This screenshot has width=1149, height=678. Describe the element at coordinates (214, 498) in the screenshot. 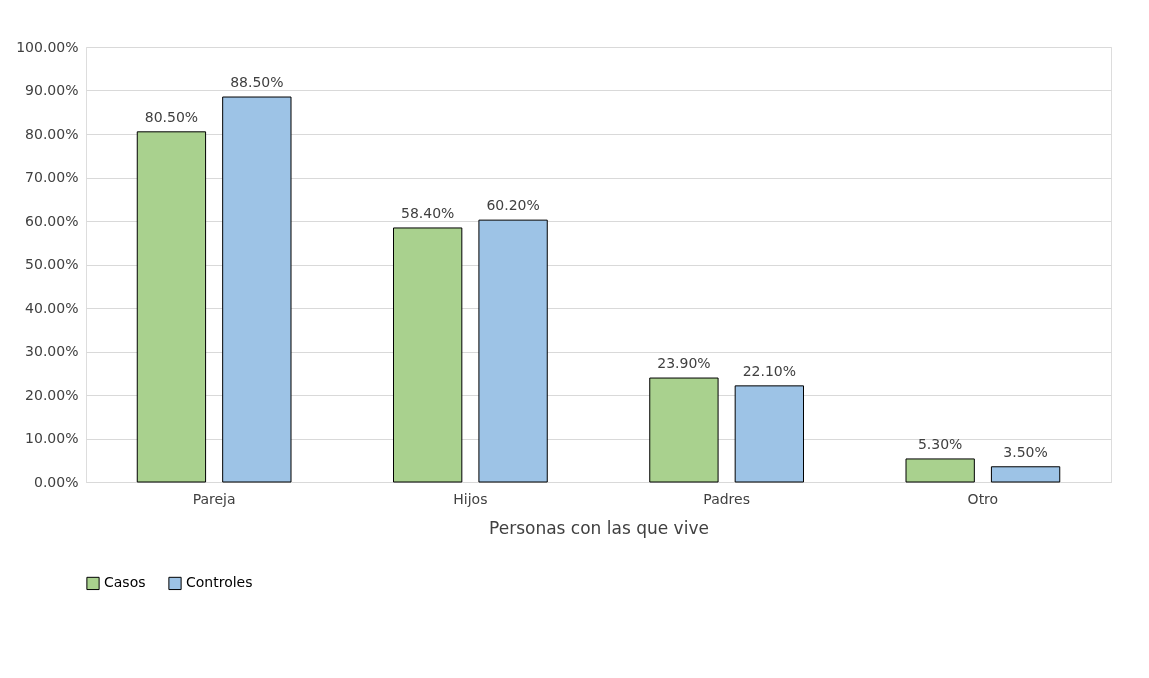

I see `x-tick-label: Pareja` at that location.